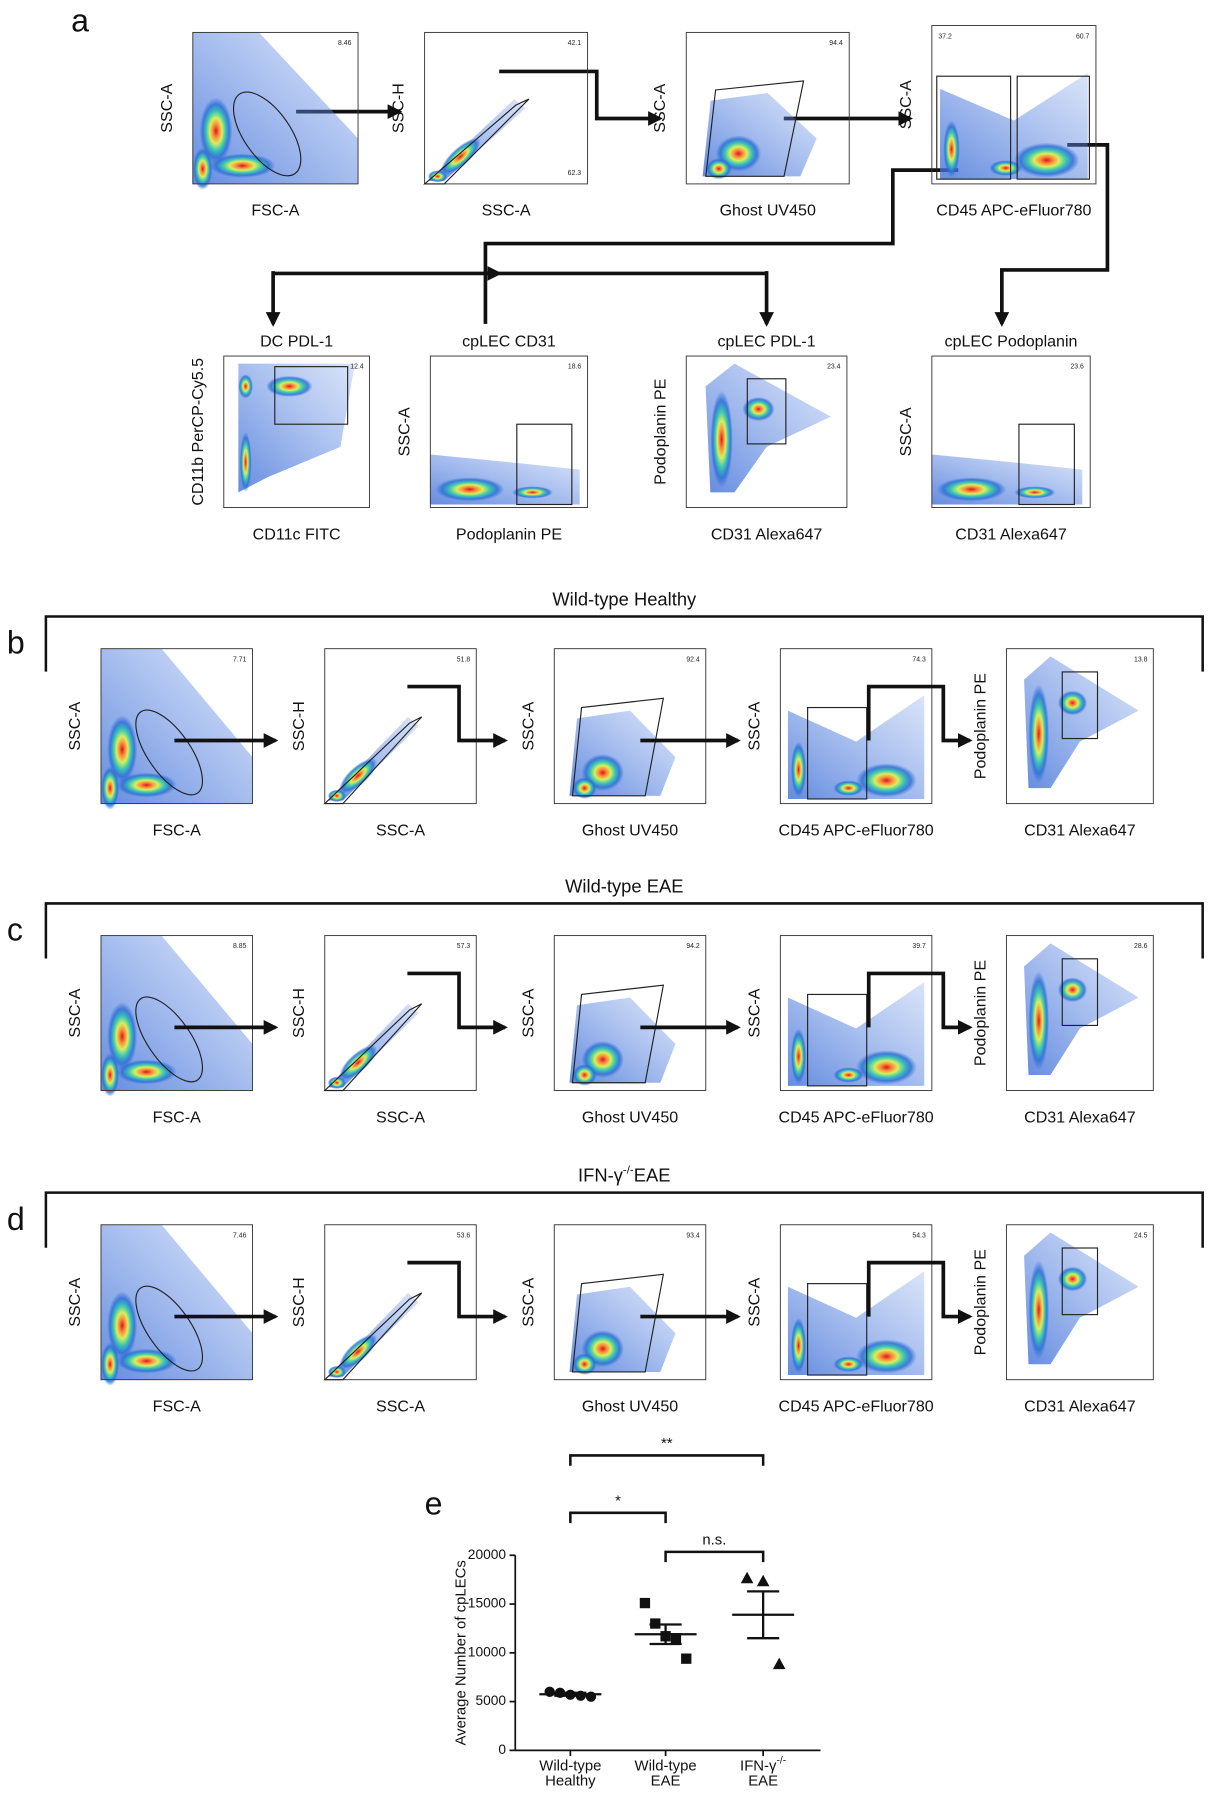 The image size is (1213, 1805). I want to click on flow-plot: 74.3 CD45 APC-eFluor780 SSC-A, so click(839, 743).